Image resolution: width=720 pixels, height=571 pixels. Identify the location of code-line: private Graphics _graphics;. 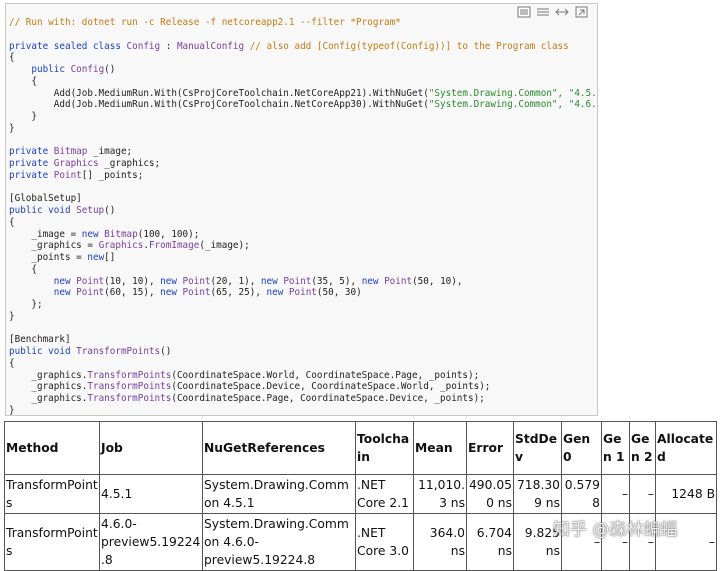
(303, 164).